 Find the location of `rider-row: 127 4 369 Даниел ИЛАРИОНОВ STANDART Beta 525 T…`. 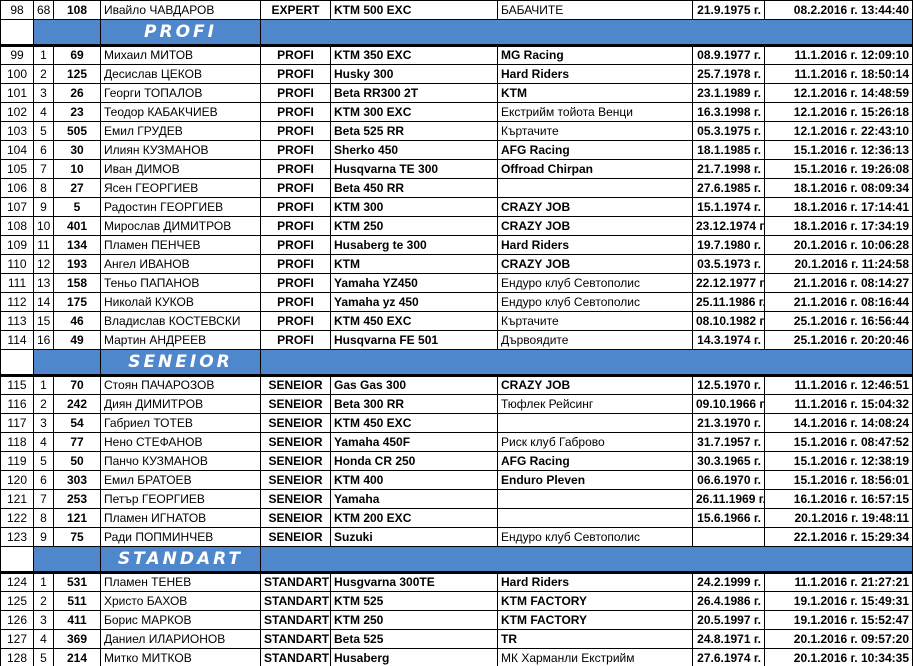

rider-row: 127 4 369 Даниел ИЛАРИОНОВ STANDART Beta 525 T… is located at coordinates (456, 639).